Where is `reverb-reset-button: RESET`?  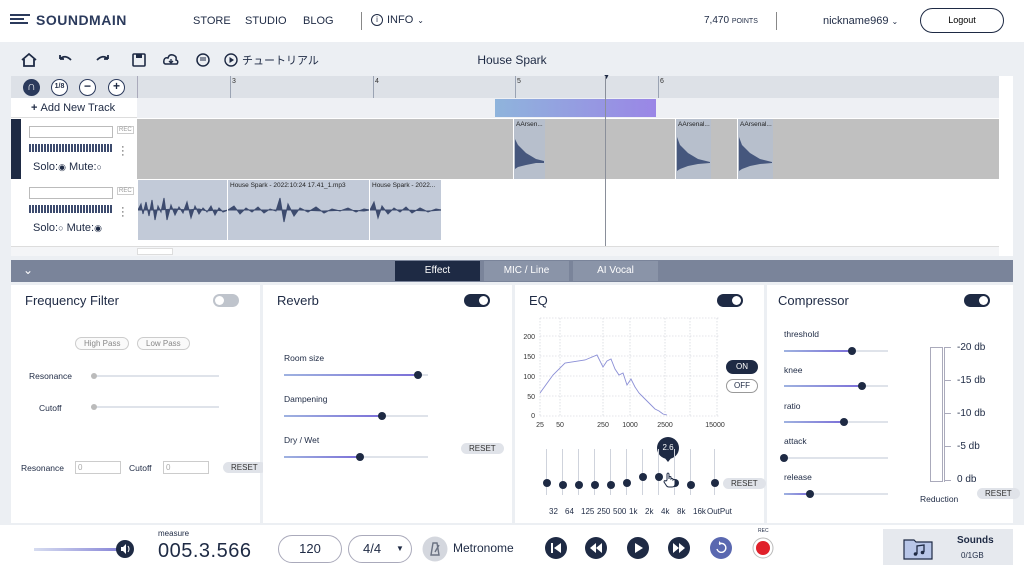
reverb-reset-button: RESET is located at coordinates (482, 448).